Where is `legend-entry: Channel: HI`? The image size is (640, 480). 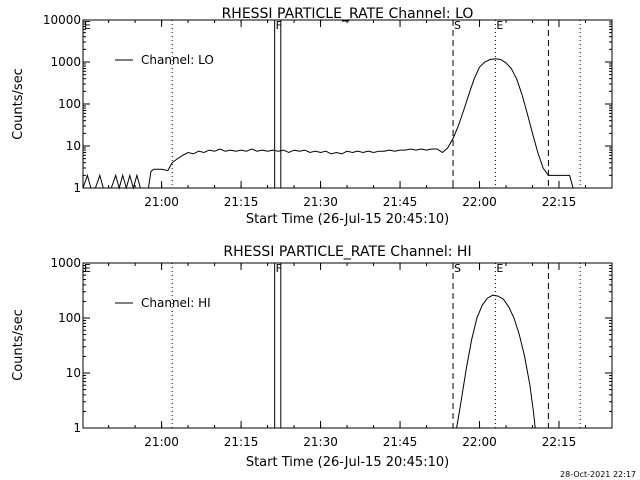 legend-entry: Channel: HI is located at coordinates (176, 303).